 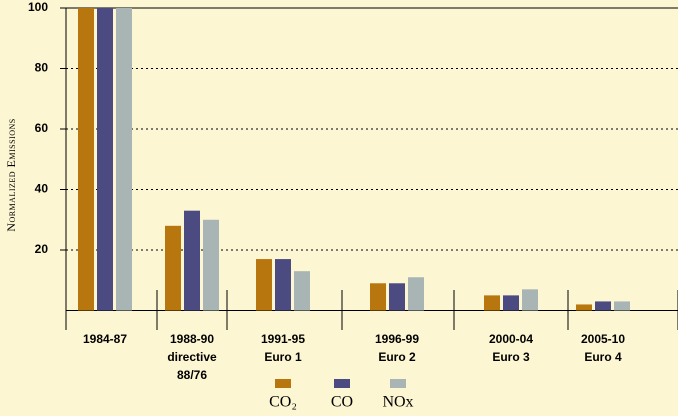 What do you see at coordinates (397, 339) in the screenshot?
I see `x-tick-label: 1996-99` at bounding box center [397, 339].